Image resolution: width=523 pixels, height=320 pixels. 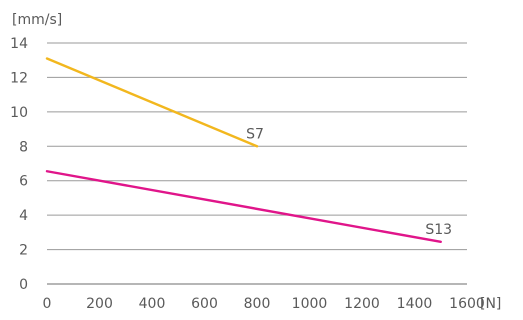 What do you see at coordinates (23, 285) in the screenshot?
I see `y-tick-label: 0` at bounding box center [23, 285].